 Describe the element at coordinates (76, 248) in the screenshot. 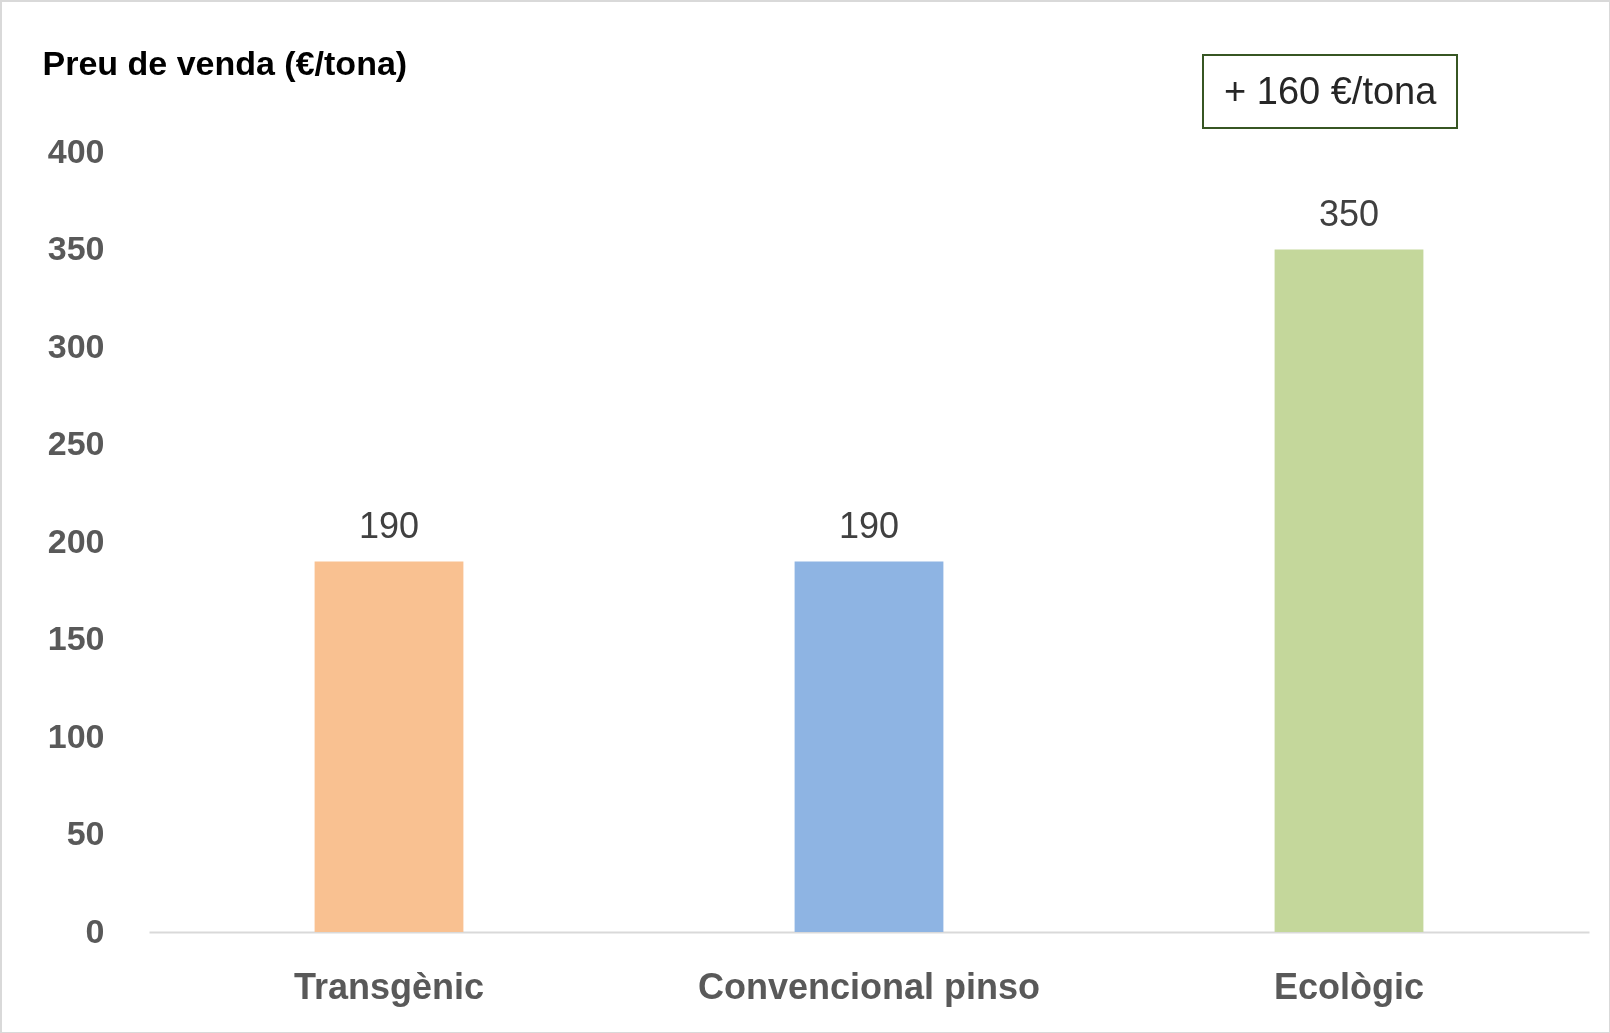

I see `y-tick-label: 350` at that location.